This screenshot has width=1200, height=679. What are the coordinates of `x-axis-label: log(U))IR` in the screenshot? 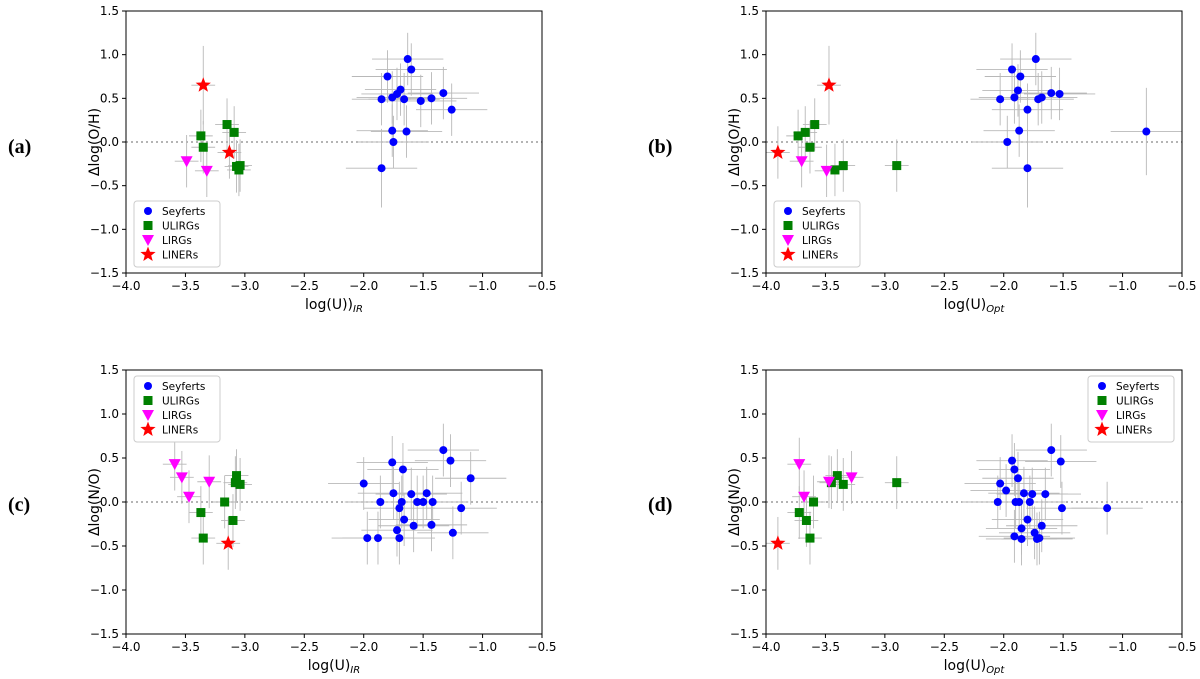 It's located at (334, 306).